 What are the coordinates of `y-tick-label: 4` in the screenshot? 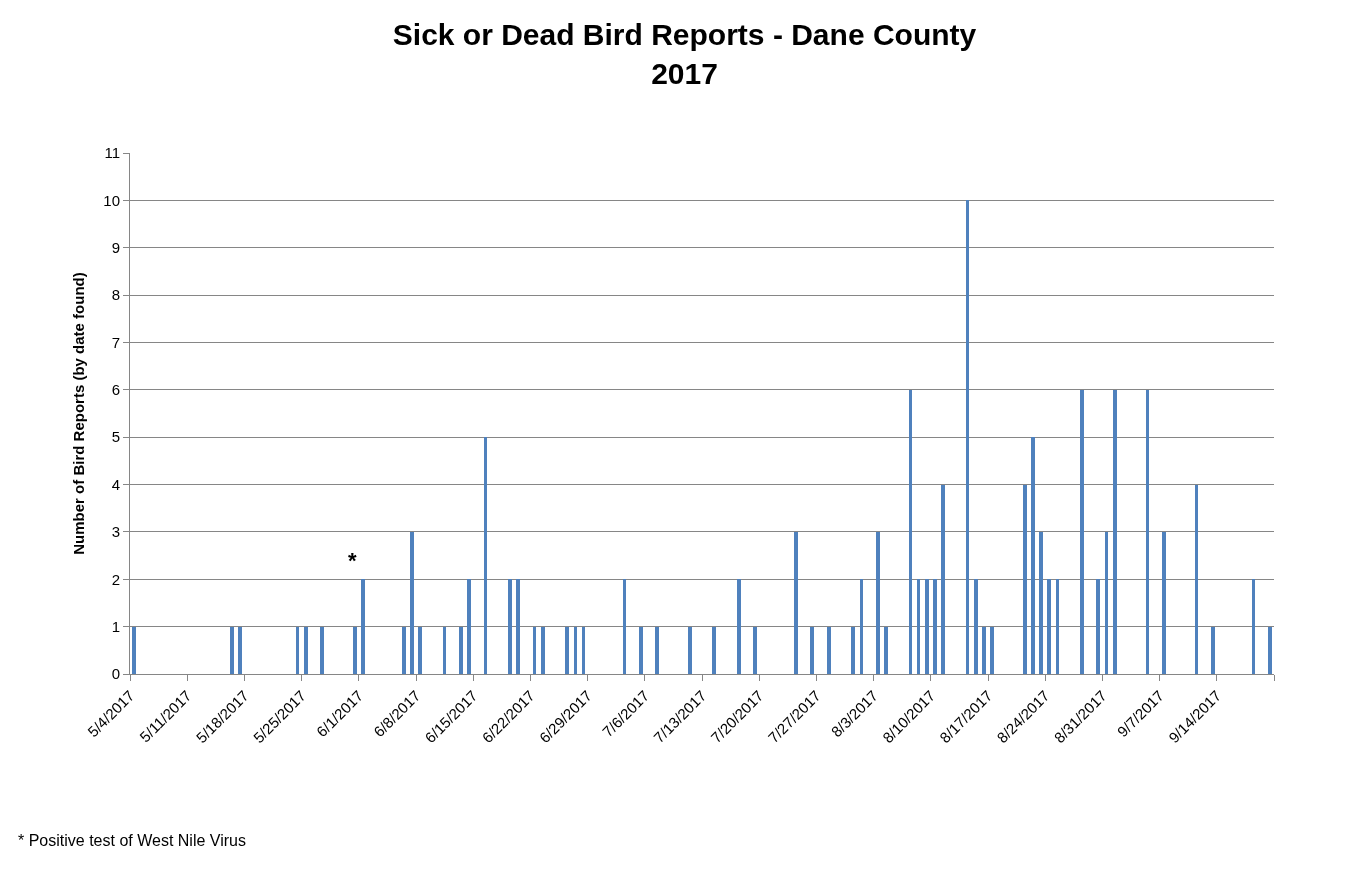 It's located at (115, 484).